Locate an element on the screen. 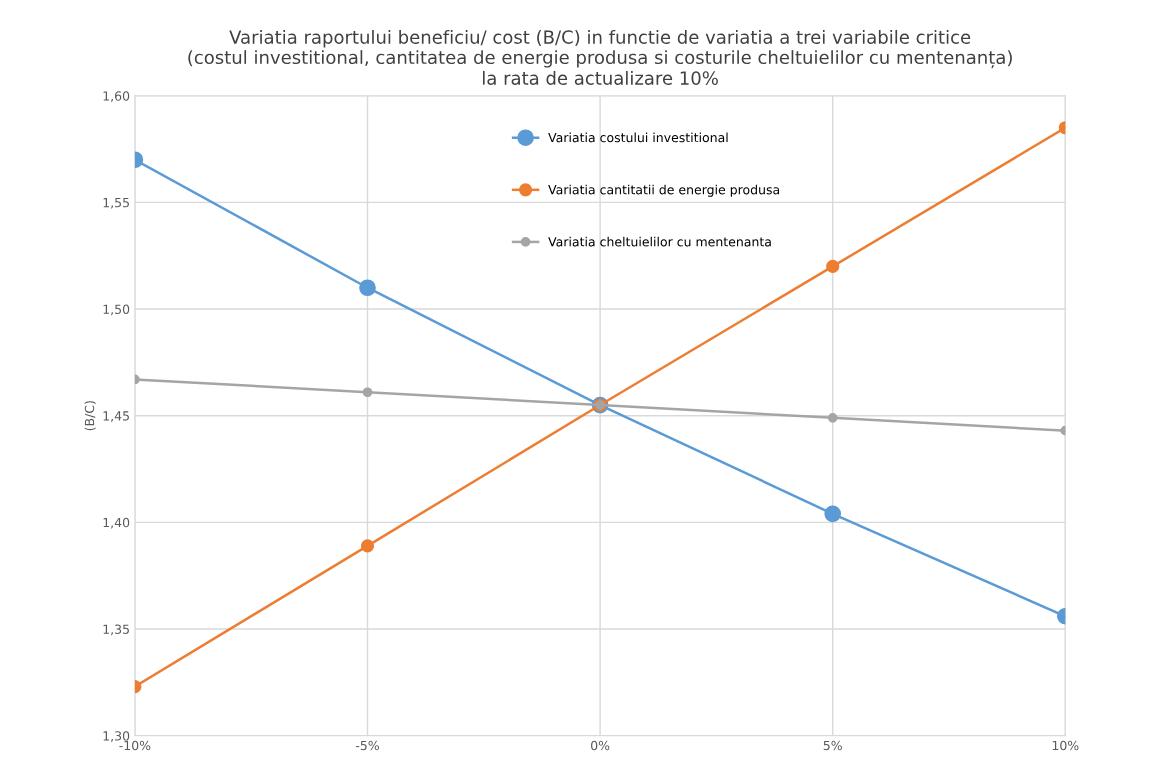 The image size is (1163, 760). y-tick-label: 1,40 is located at coordinates (116, 523).